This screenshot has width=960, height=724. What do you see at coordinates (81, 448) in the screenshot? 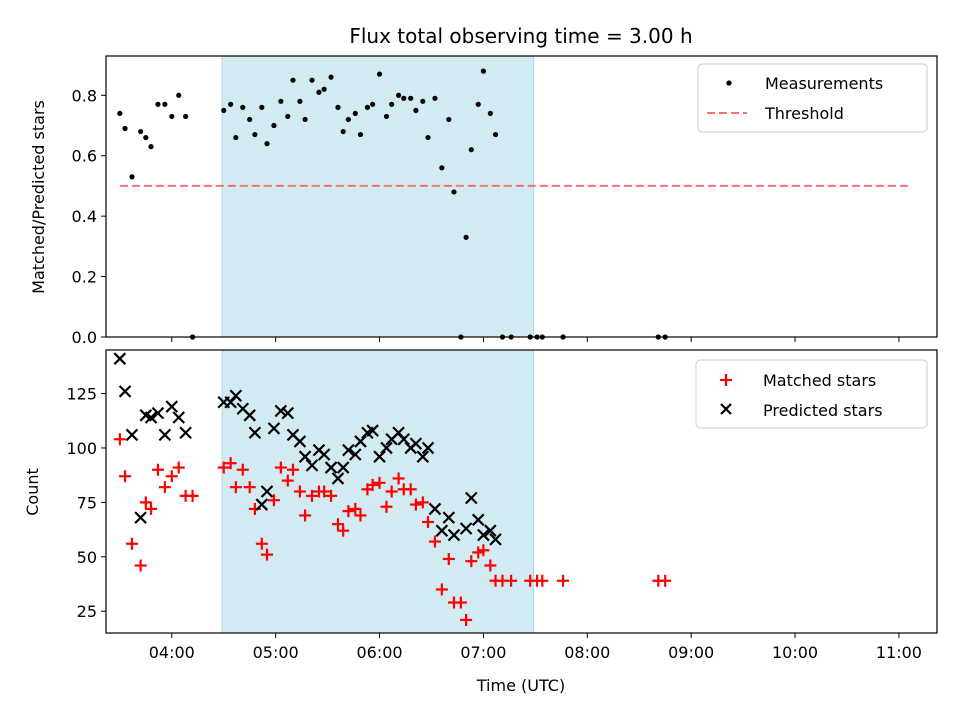
I see `y-tick-label: 100` at bounding box center [81, 448].